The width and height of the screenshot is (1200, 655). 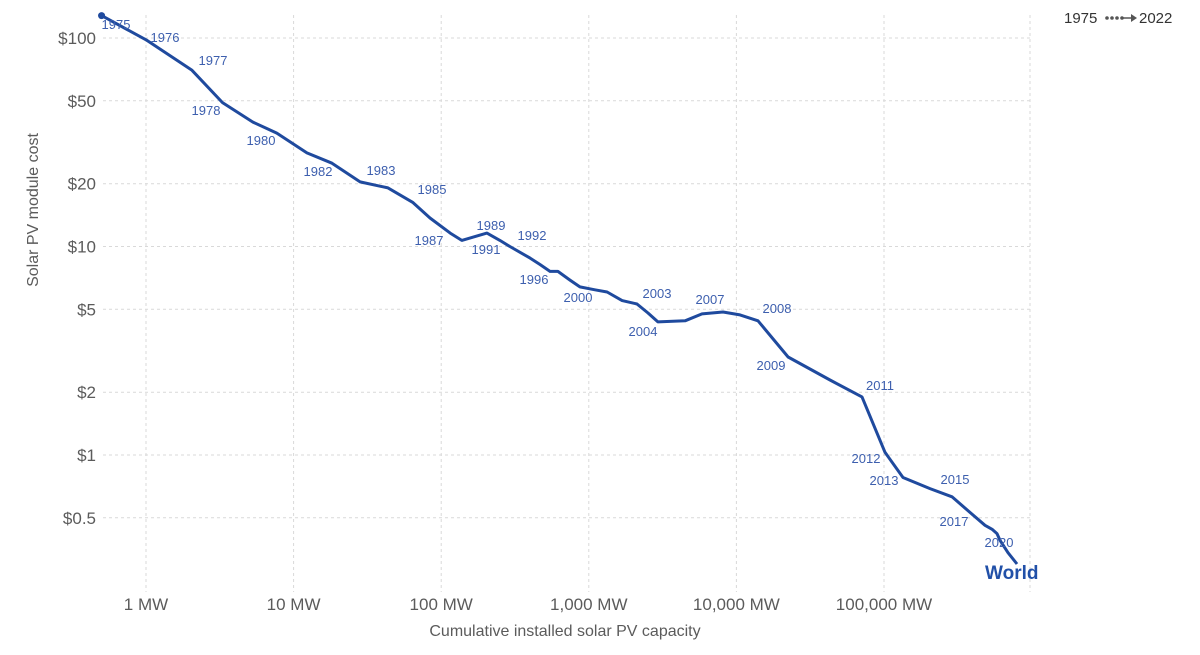 What do you see at coordinates (1080, 18) in the screenshot?
I see `legend-start-year: 1975` at bounding box center [1080, 18].